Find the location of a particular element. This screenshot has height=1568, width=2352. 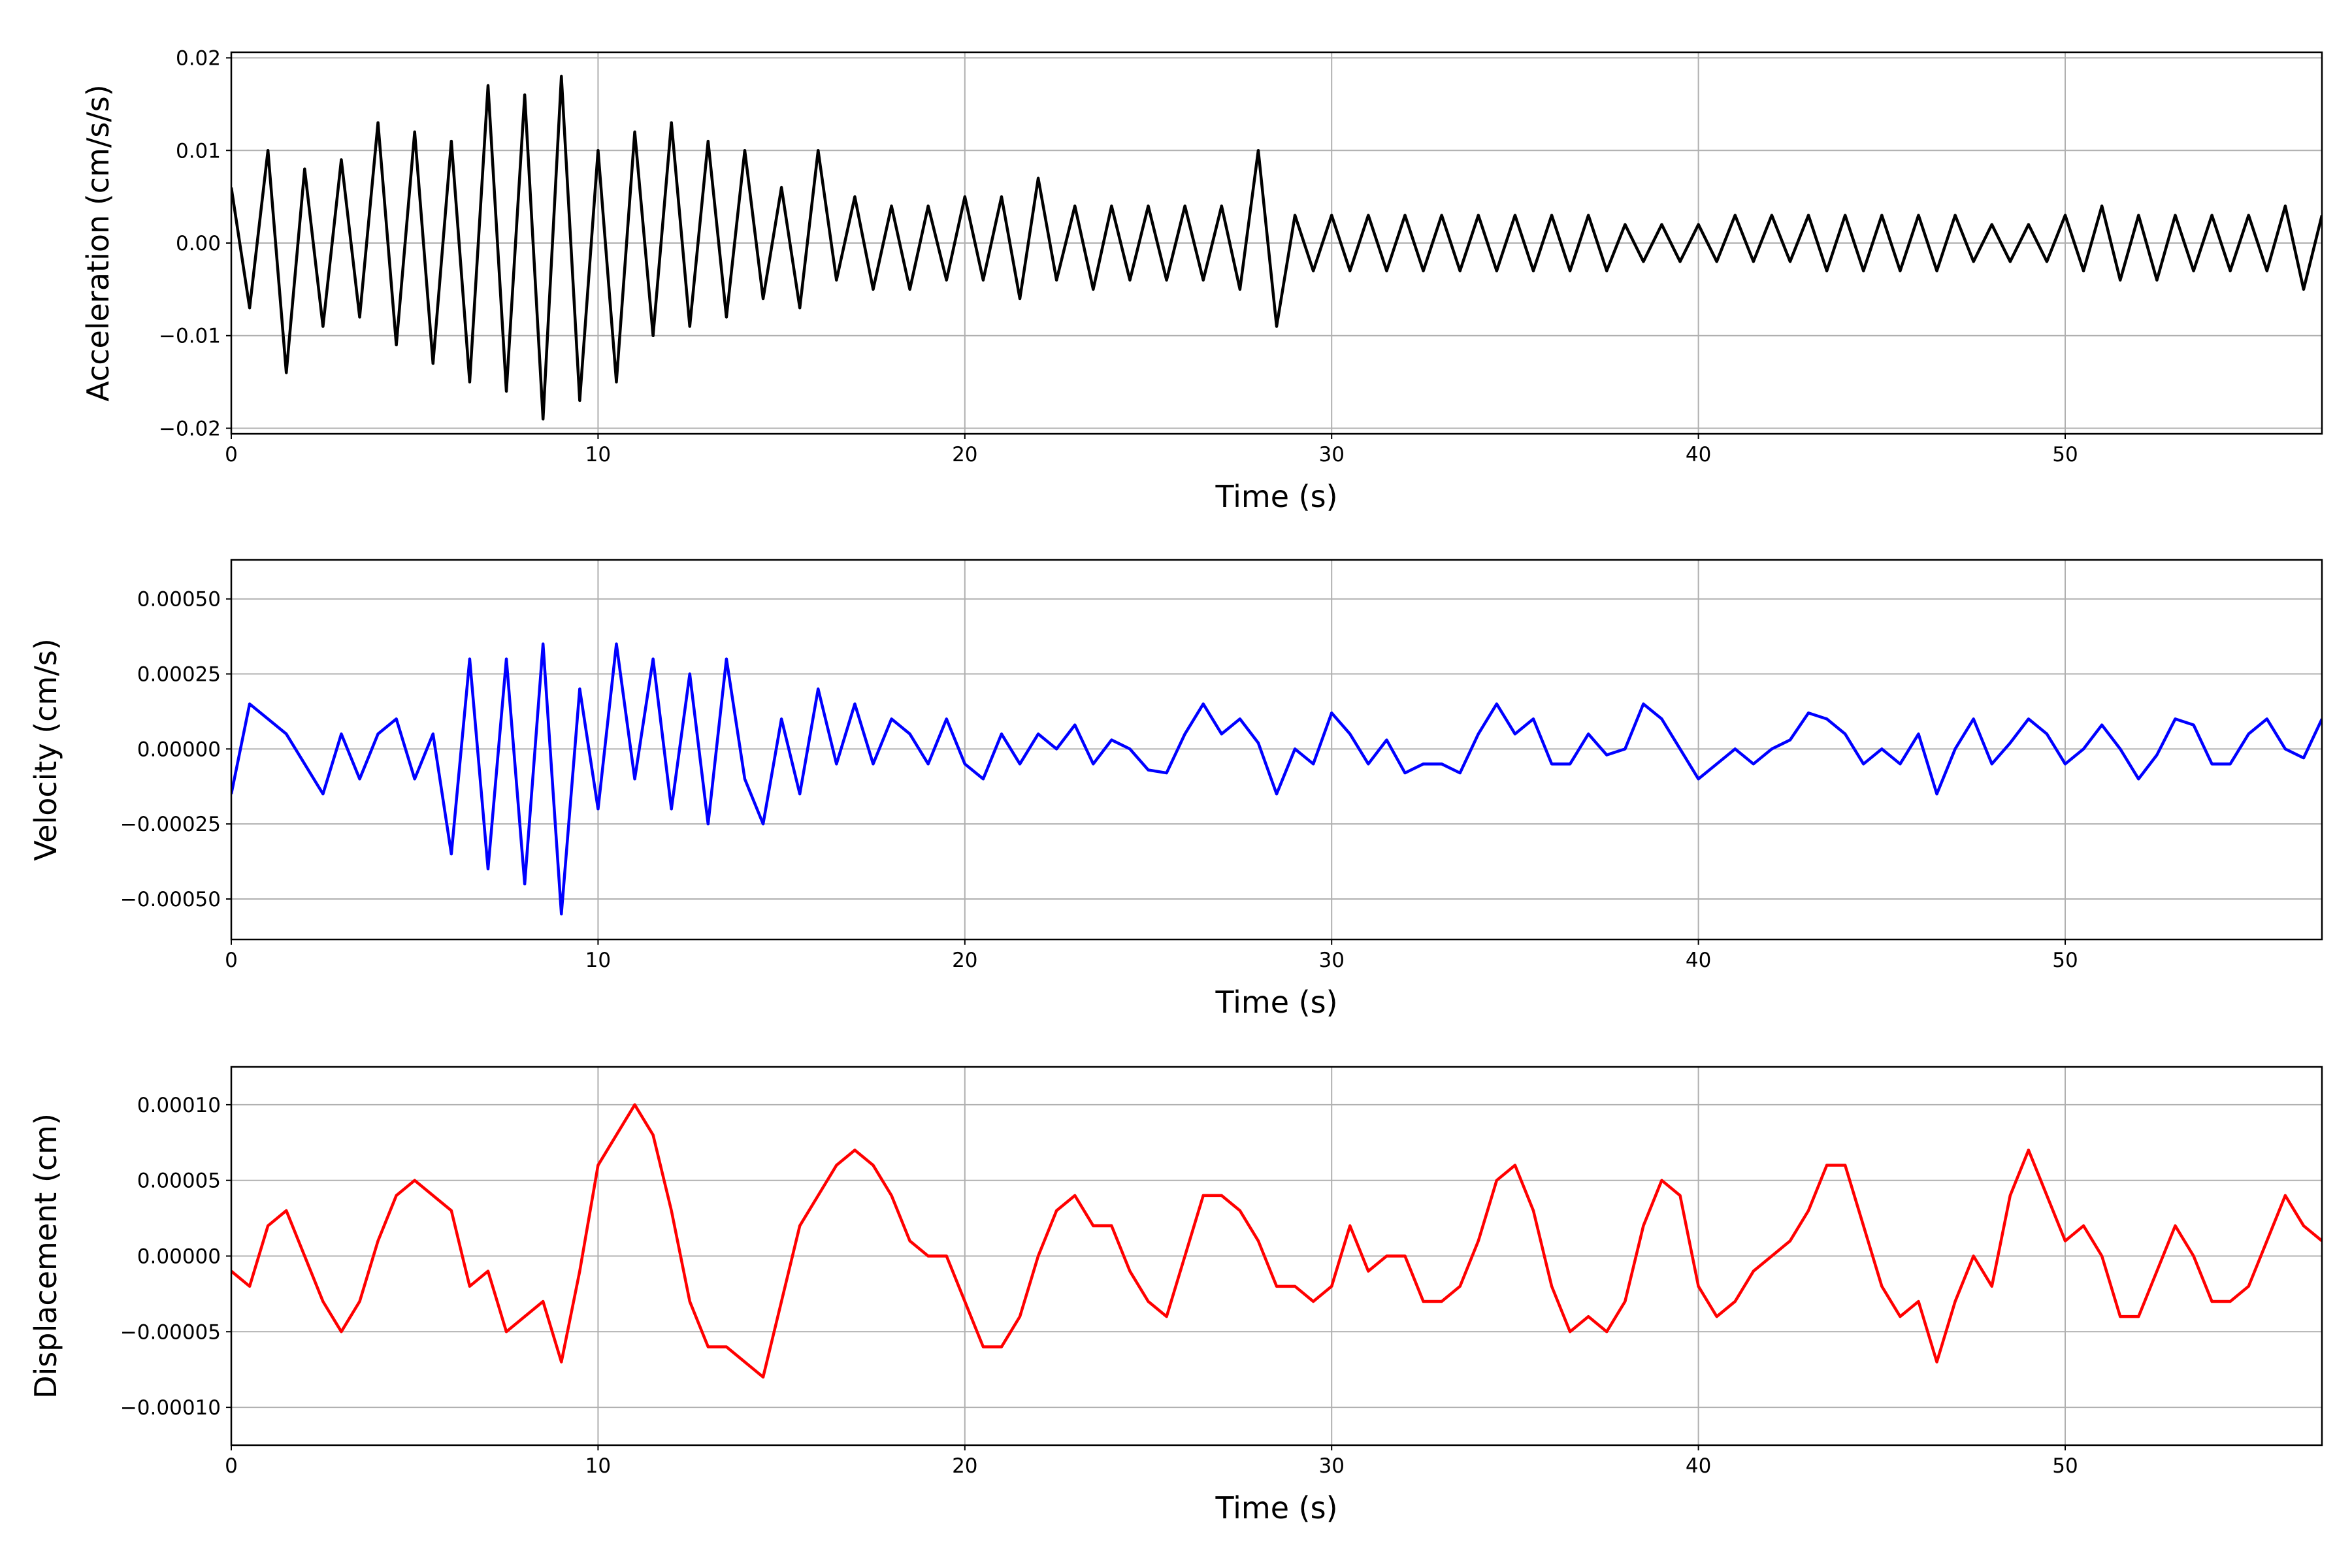

y-tick-label: 0.01 is located at coordinates (198, 151).